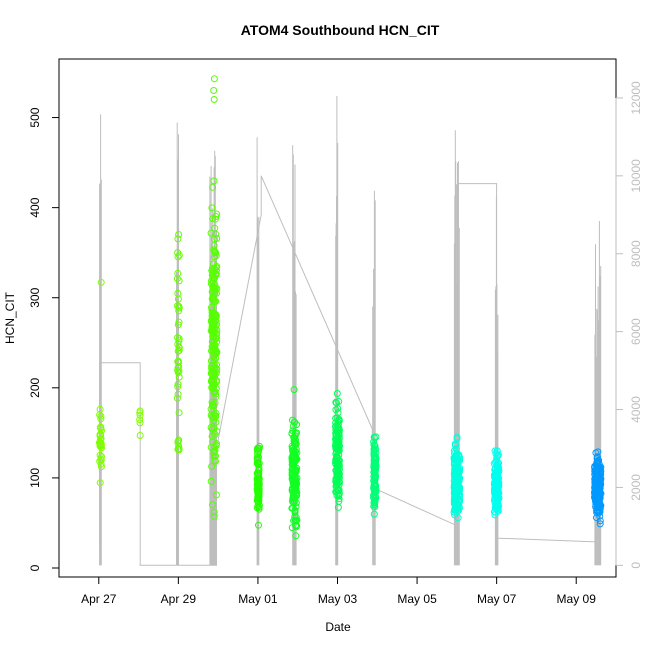 The width and height of the screenshot is (650, 650). I want to click on y-tick-label: 200, so click(35, 387).